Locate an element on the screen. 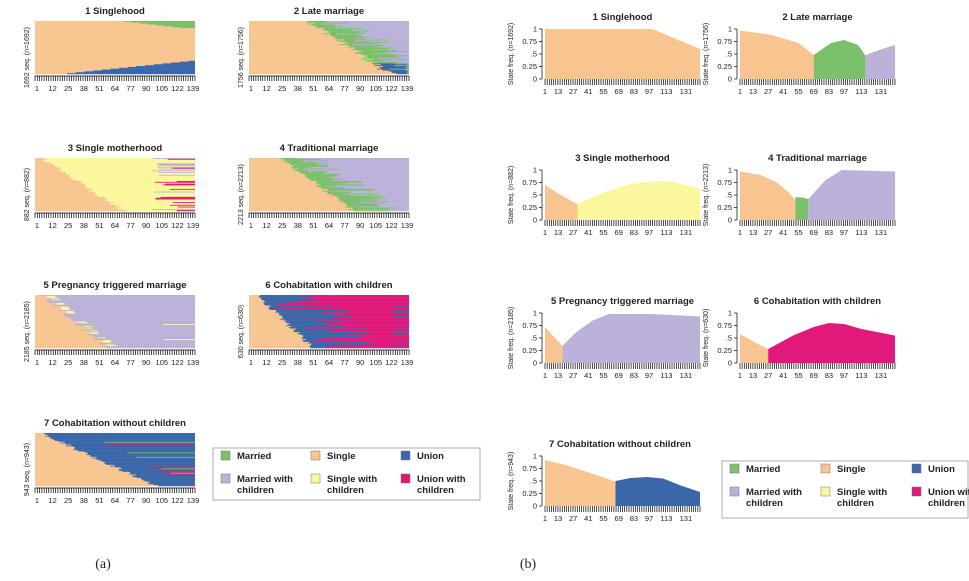 This screenshot has height=581, width=969. modal-plot-ylabel: State freq. (n=882) is located at coordinates (511, 195).